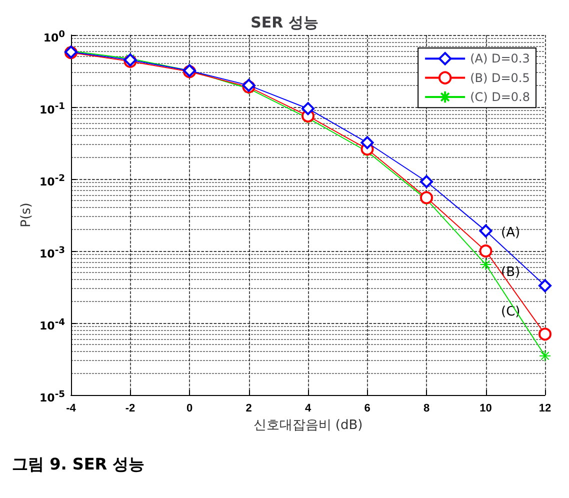 This screenshot has height=498, width=569. What do you see at coordinates (52, 253) in the screenshot?
I see `y-tick-label: 10$^{-3}$` at bounding box center [52, 253].